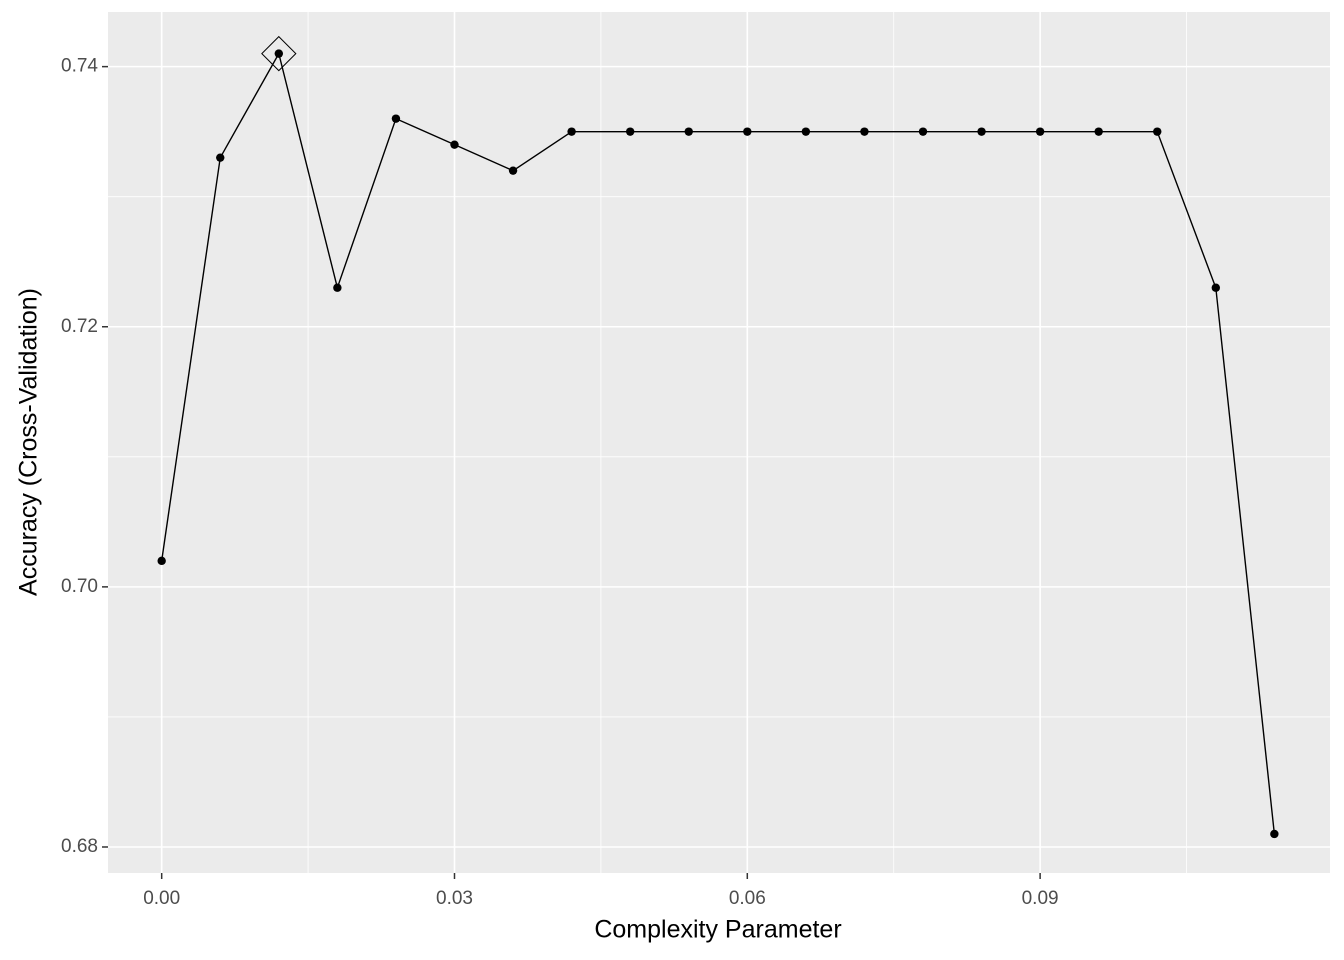  What do you see at coordinates (79, 846) in the screenshot?
I see `y-tick-label: 0.68` at bounding box center [79, 846].